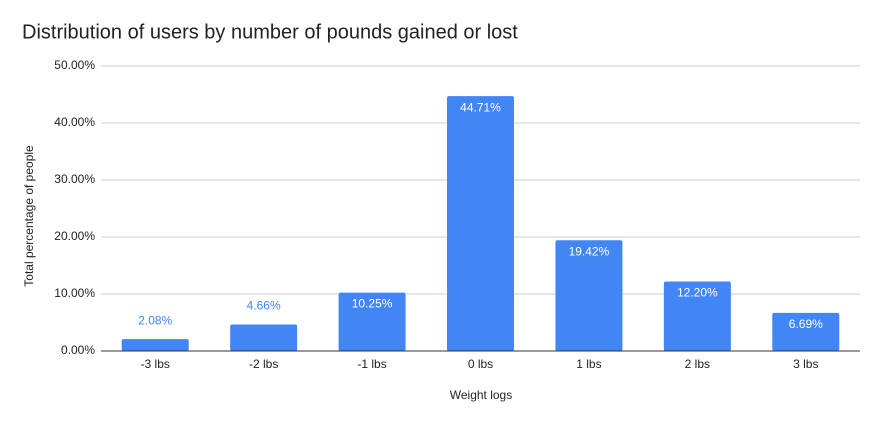 The image size is (882, 425). What do you see at coordinates (74, 293) in the screenshot?
I see `y-tick-label: 10.00%` at bounding box center [74, 293].